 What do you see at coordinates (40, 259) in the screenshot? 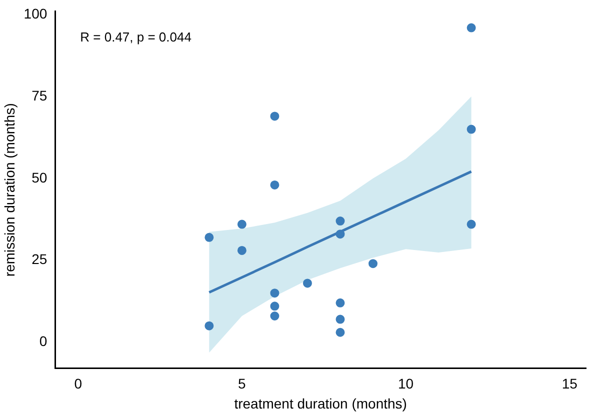
I see `y-tick-label: 25` at bounding box center [40, 259].